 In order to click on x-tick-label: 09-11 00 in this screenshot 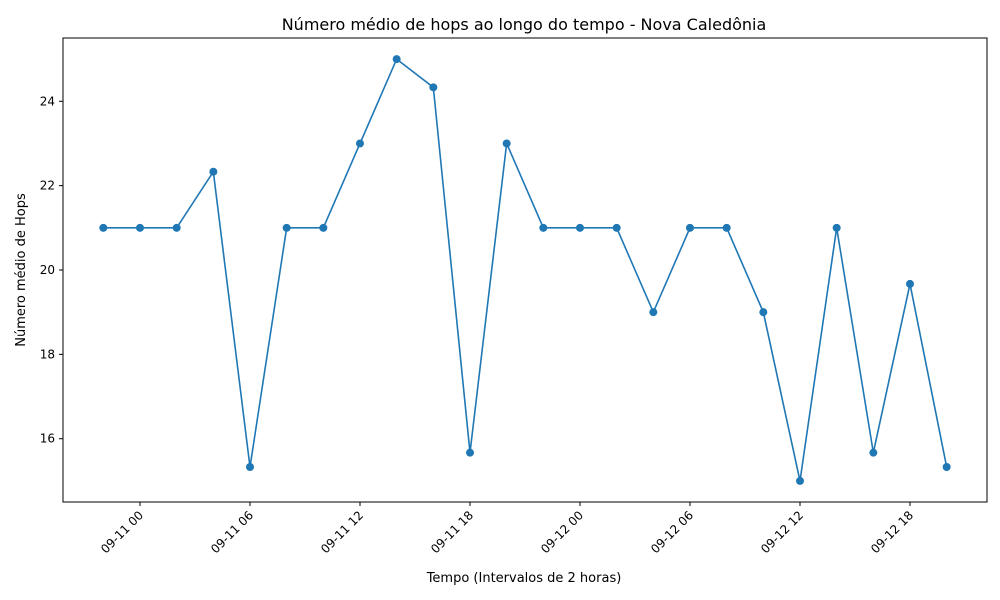, I will do `click(122, 532)`.